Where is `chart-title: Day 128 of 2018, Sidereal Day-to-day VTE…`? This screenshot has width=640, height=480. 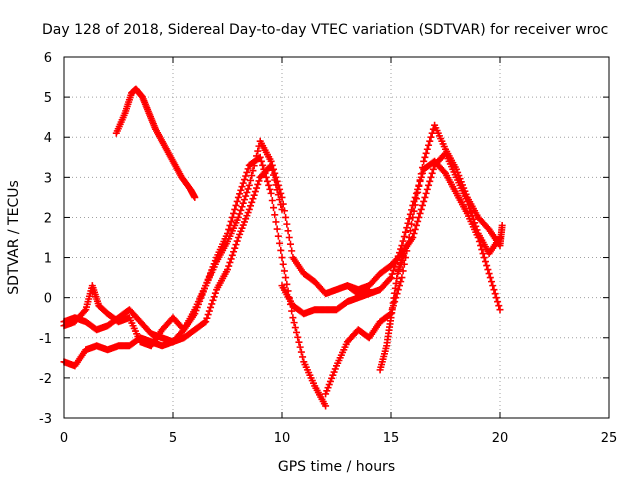 chart-title: Day 128 of 2018, Sidereal Day-to-day VTE… is located at coordinates (325, 30).